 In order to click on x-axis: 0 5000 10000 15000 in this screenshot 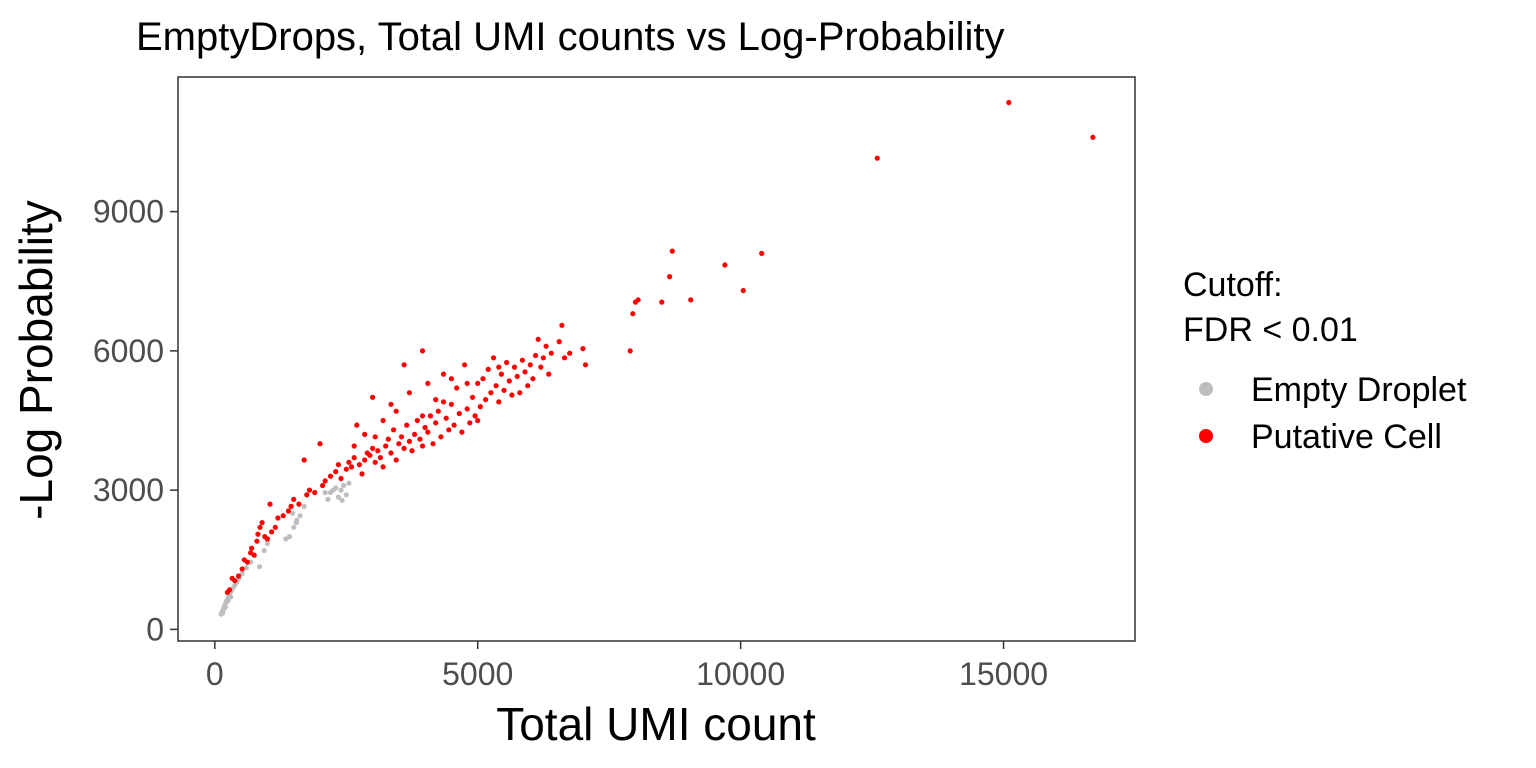, I will do `click(627, 666)`.